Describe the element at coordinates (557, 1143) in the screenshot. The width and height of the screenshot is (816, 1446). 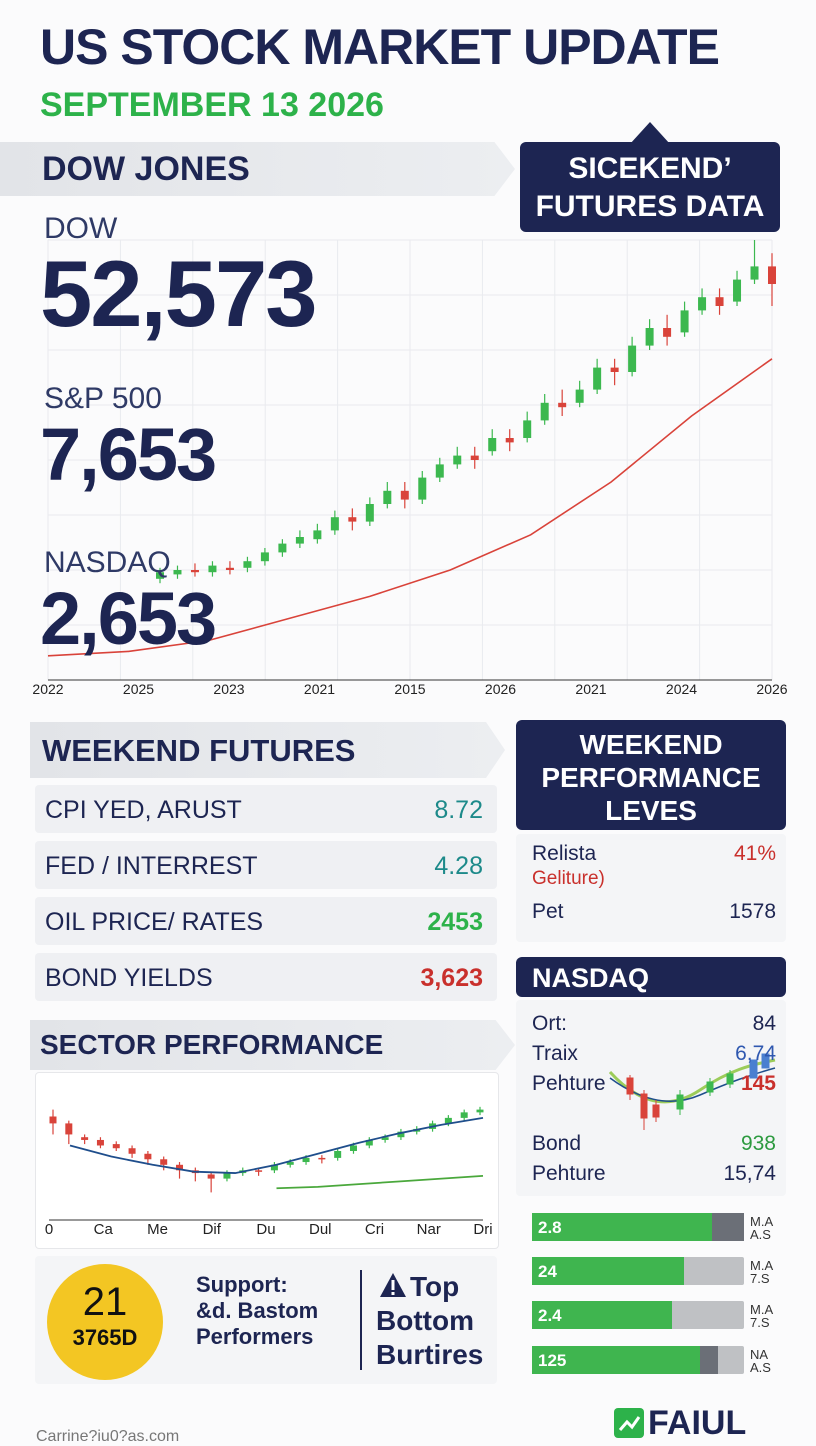
I see `row-label: Bond` at that location.